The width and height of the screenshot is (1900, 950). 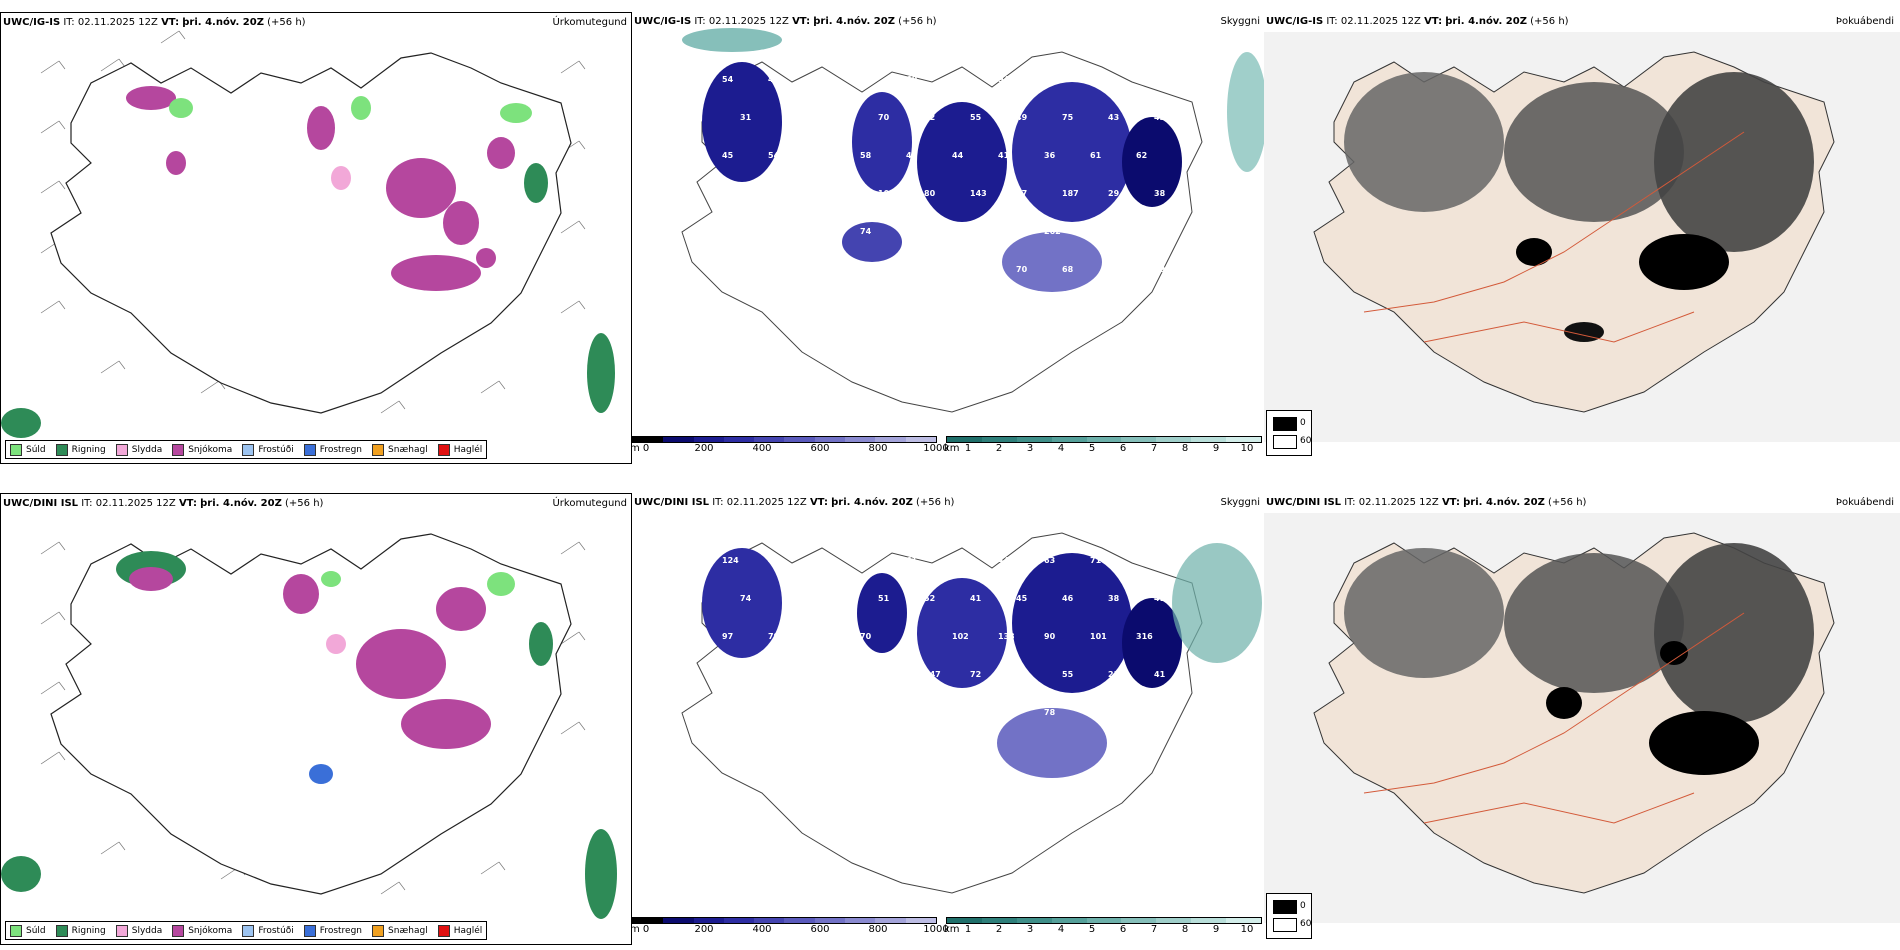 What do you see at coordinates (1216, 448) in the screenshot?
I see `colorbar-tick: 9` at bounding box center [1216, 448].